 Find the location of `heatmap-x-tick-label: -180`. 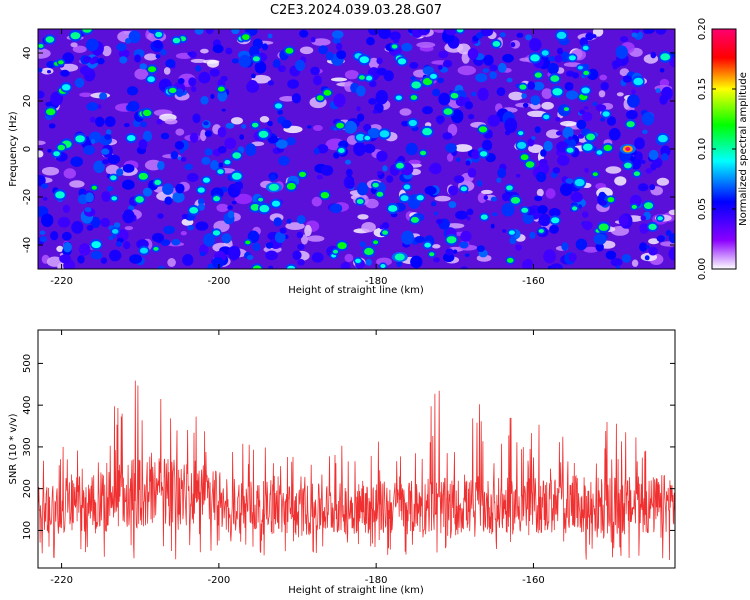

heatmap-x-tick-label: -180 is located at coordinates (376, 281).